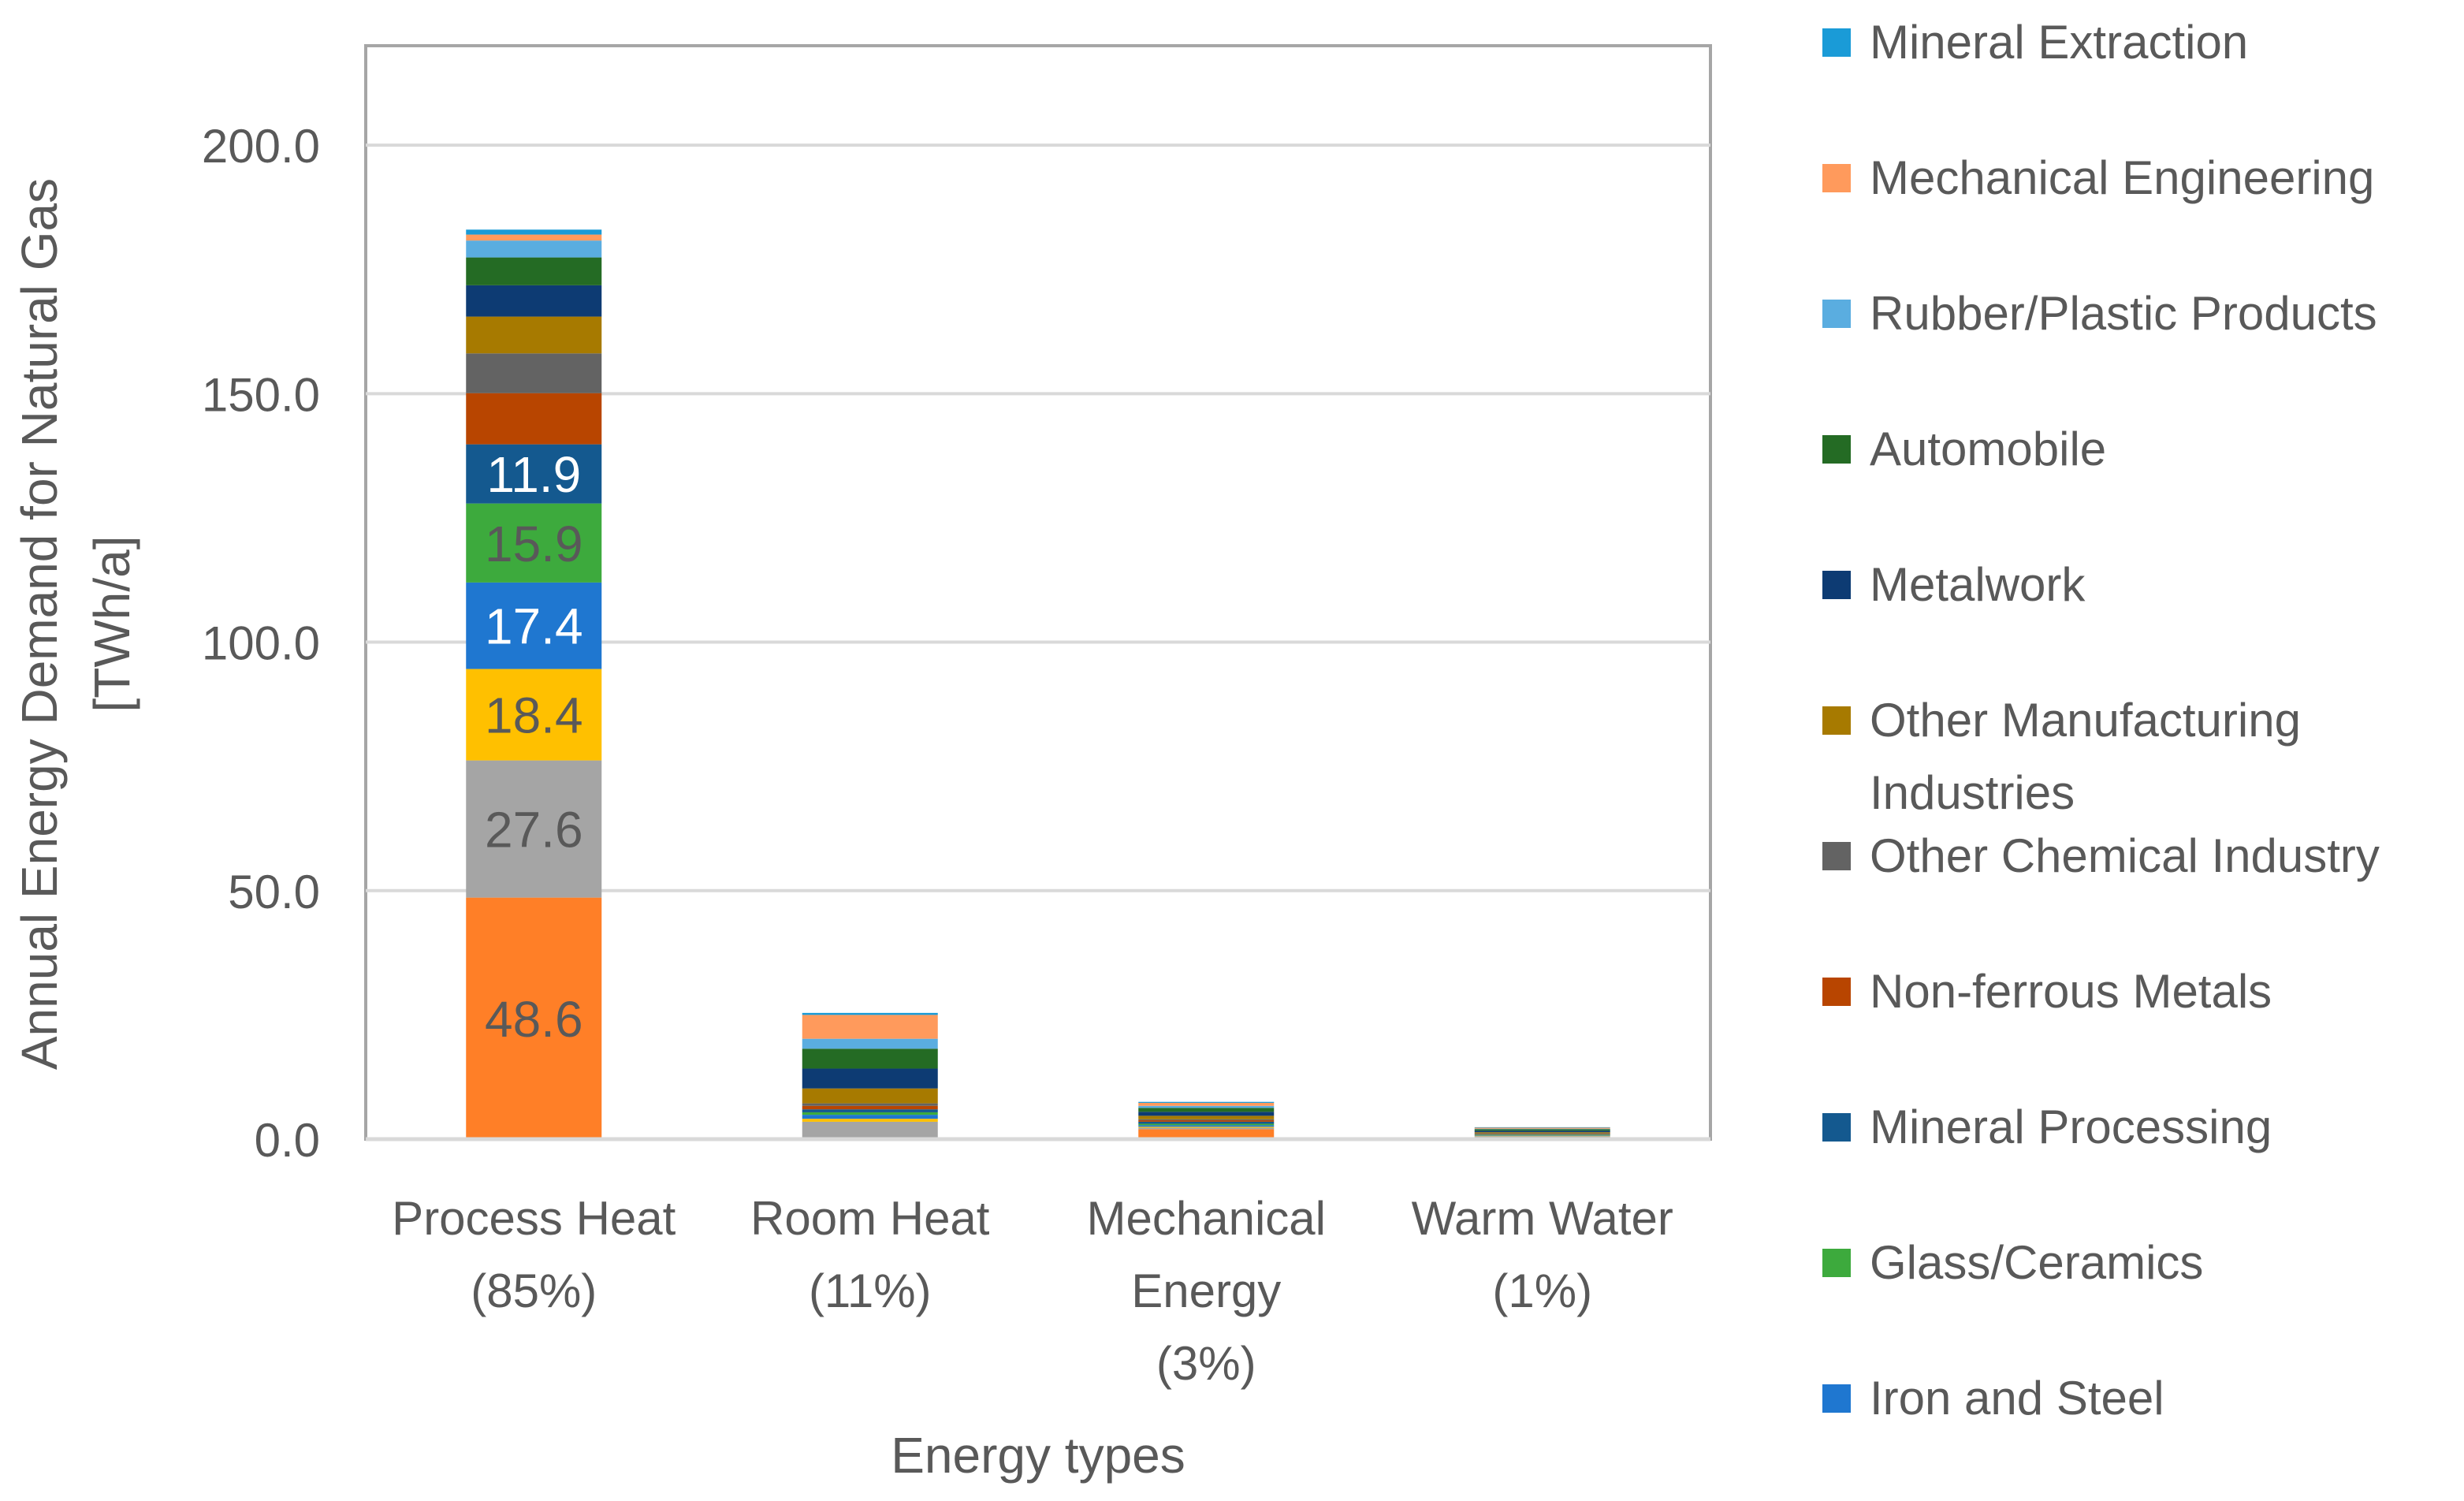 The width and height of the screenshot is (2464, 1501). Describe the element at coordinates (287, 1140) in the screenshot. I see `y-tick-label: 0.0` at that location.